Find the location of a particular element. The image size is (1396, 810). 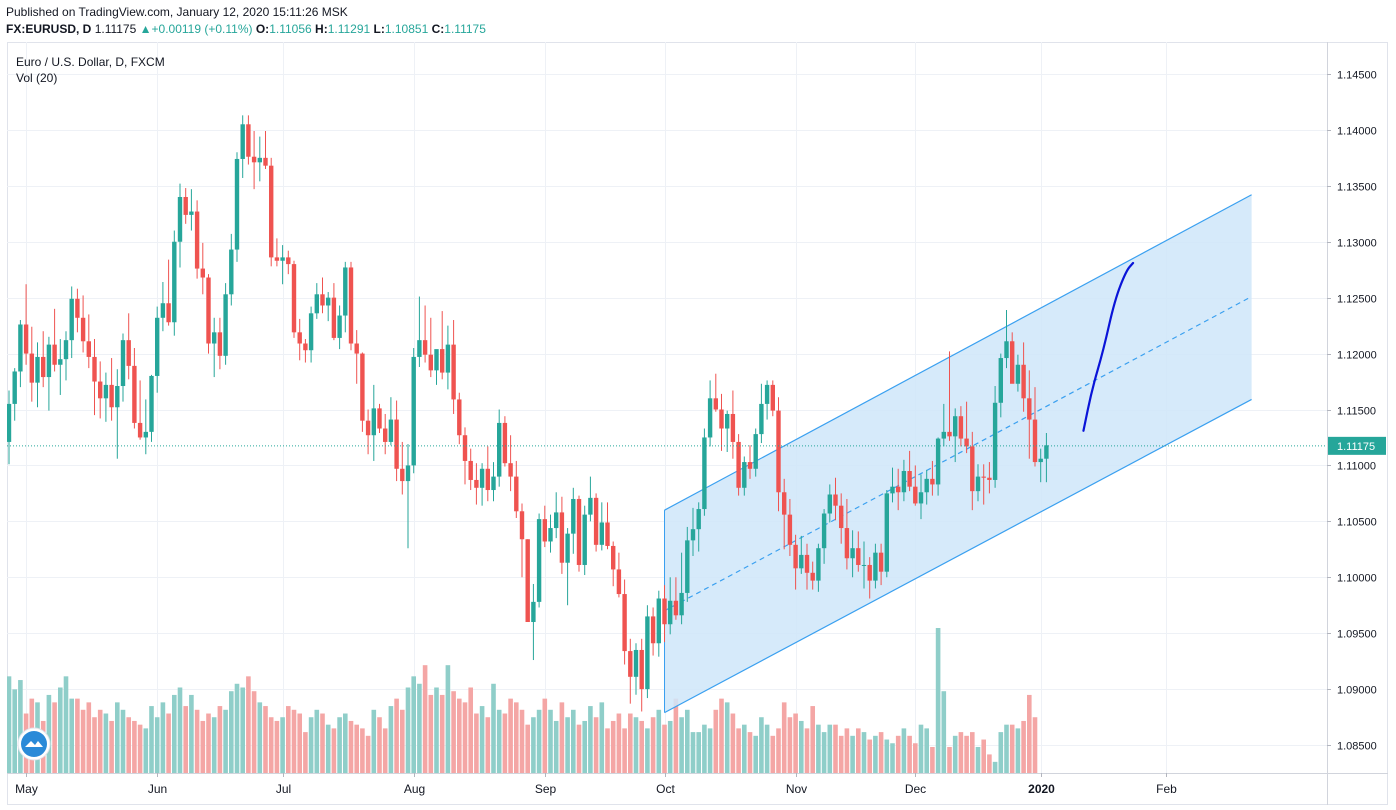

x-tick-label: Dec is located at coordinates (915, 789).